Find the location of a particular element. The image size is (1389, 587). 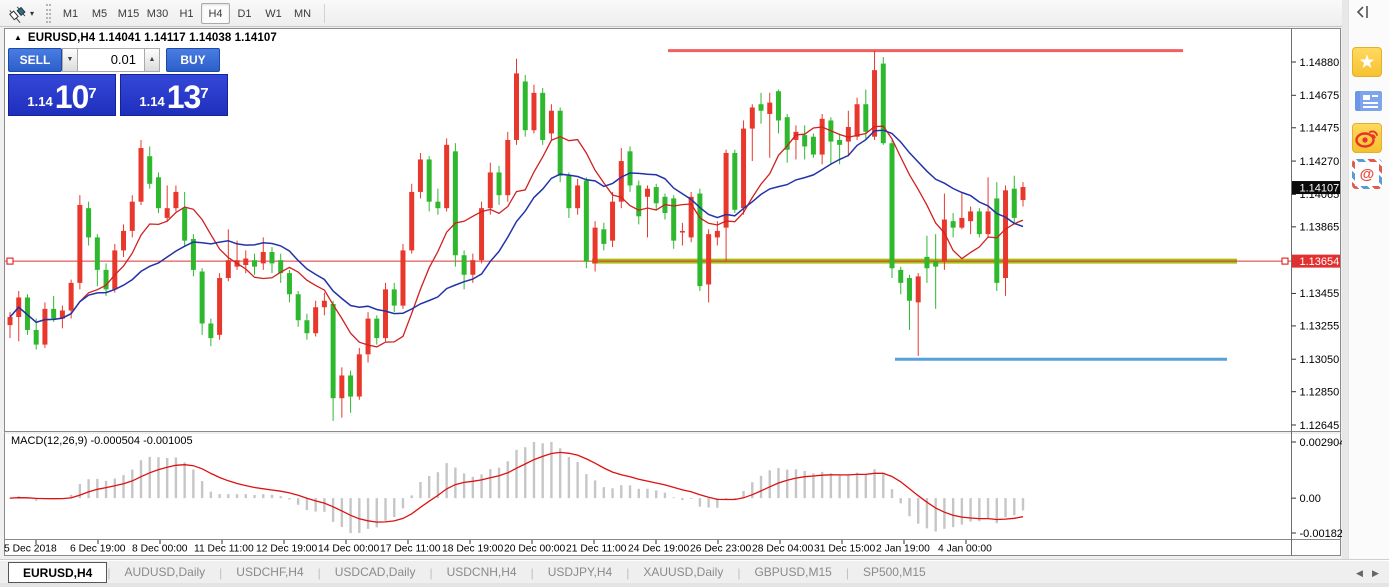

expand-triangle-icon: ▲ is located at coordinates (18, 37).